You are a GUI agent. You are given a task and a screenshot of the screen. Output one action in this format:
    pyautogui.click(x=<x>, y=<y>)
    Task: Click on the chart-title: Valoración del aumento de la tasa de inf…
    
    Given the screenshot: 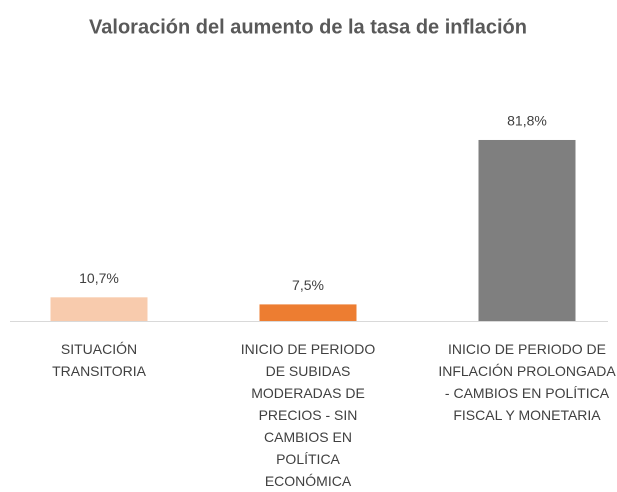 What is the action you would take?
    pyautogui.click(x=308, y=27)
    